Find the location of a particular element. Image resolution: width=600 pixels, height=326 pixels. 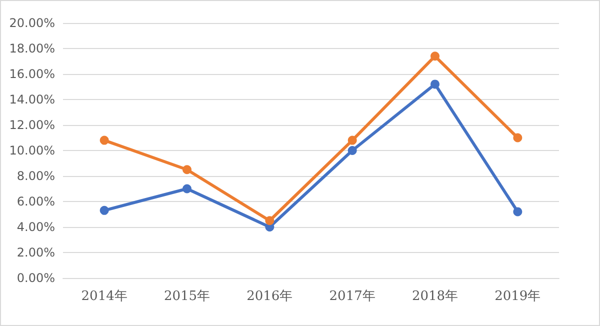

y-tick-label: 0.00% is located at coordinates (35, 278).